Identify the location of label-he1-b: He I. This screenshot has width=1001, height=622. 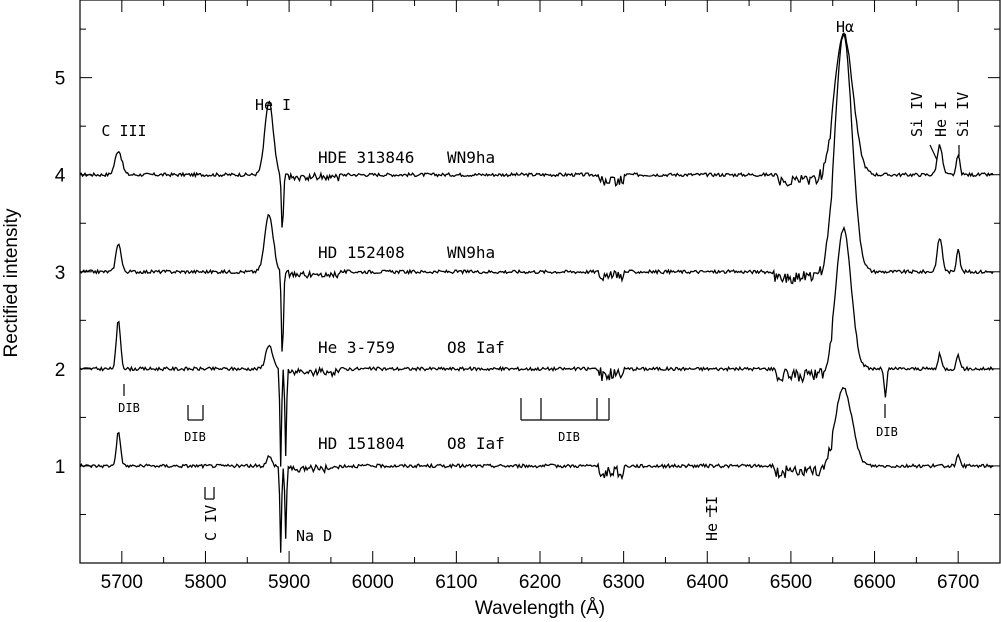
(941, 119).